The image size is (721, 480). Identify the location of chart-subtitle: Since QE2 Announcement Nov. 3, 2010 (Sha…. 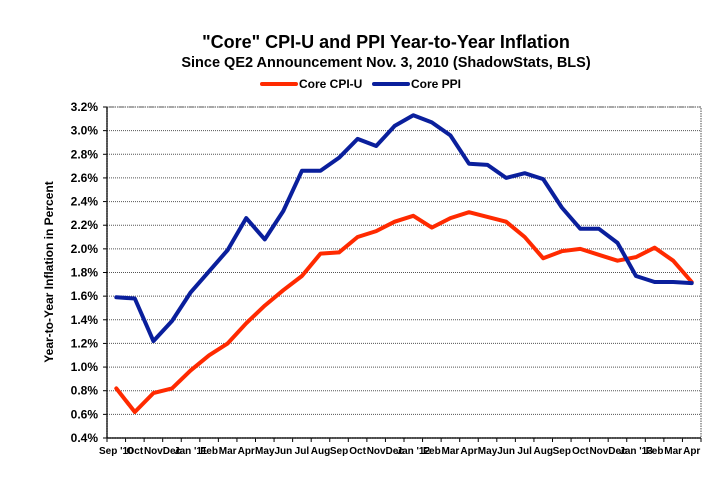
(385, 63).